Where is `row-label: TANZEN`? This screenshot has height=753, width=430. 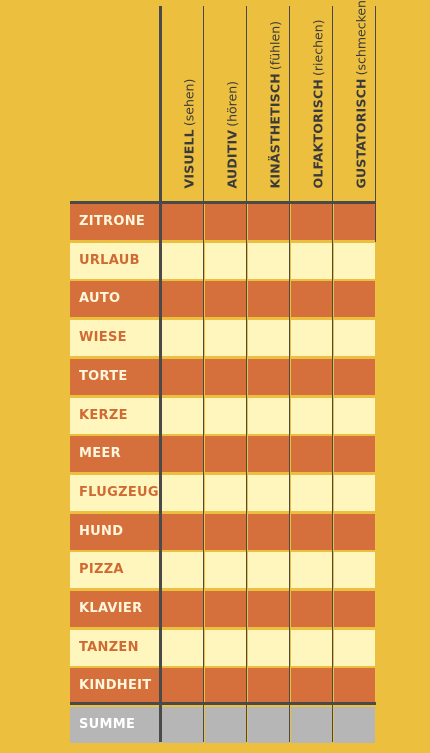
row-label: TANZEN is located at coordinates (115, 648).